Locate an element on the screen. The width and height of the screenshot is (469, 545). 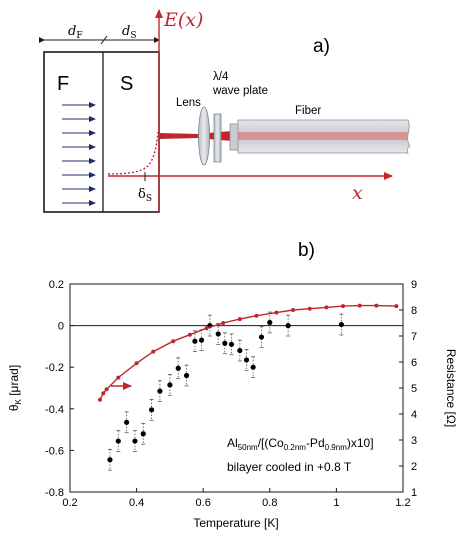
wave-plate-icon is located at coordinates (217, 138).